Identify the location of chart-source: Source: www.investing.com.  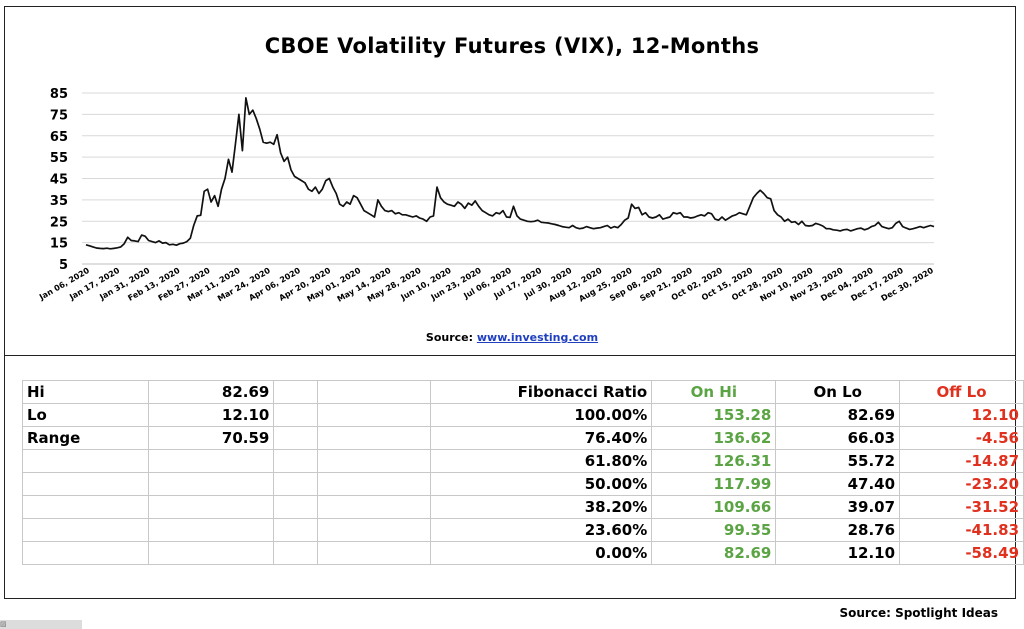
(512, 337).